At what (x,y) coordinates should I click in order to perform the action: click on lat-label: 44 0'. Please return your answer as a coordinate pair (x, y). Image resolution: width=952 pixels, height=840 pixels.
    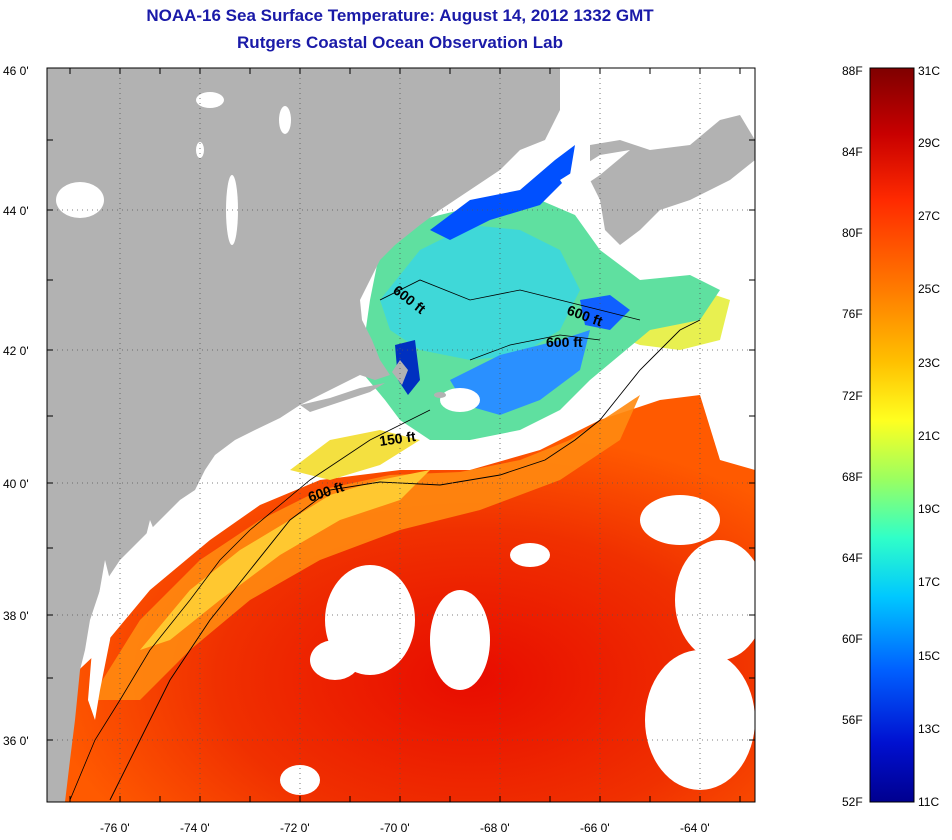
    Looking at the image, I should click on (16, 211).